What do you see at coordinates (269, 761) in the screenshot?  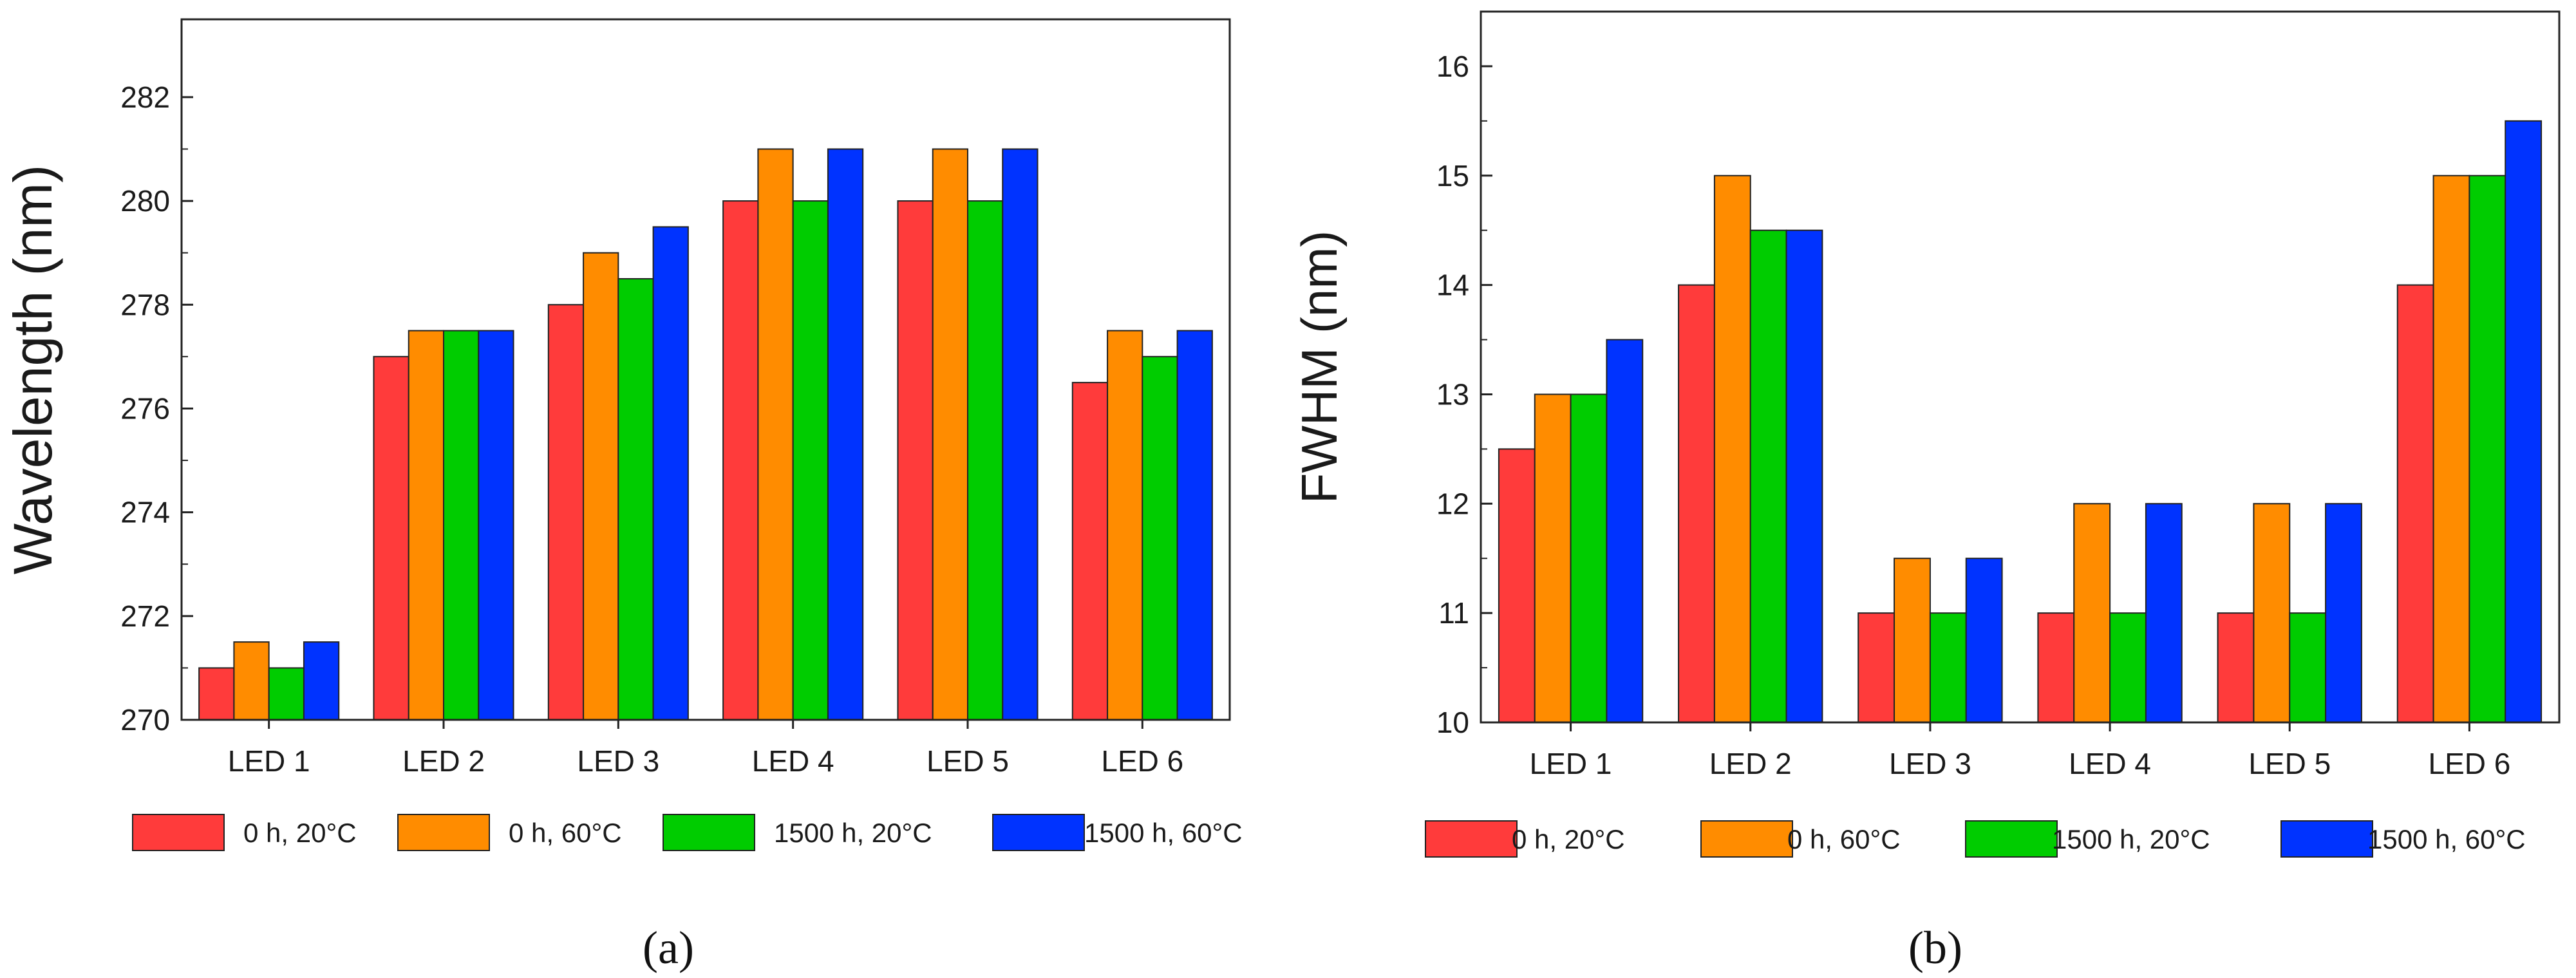 I see `chart-a-xtick-label: LED 1` at bounding box center [269, 761].